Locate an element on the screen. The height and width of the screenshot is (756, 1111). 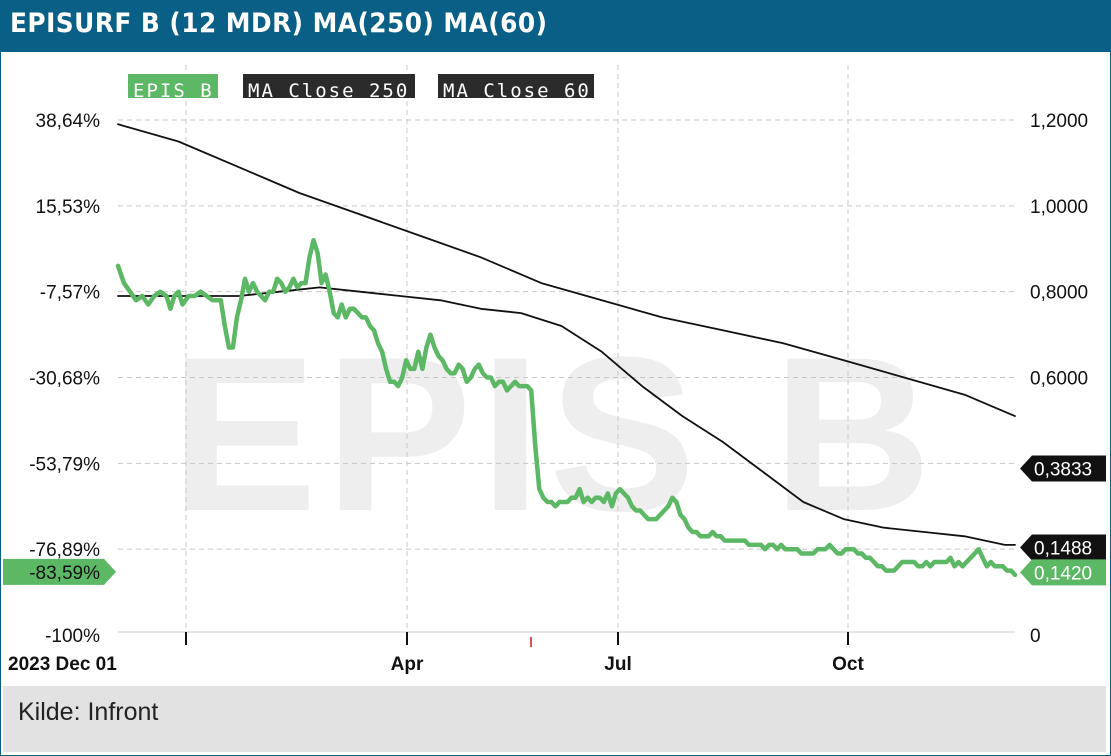
source-label: Kilde: Infront is located at coordinates (88, 712).